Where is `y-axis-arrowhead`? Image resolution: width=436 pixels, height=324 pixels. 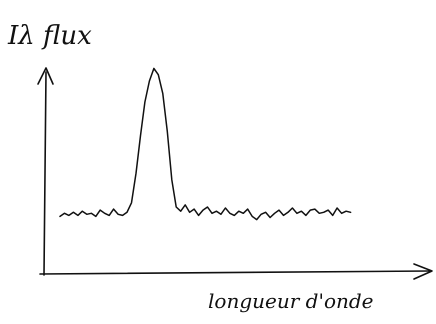
y-axis-arrowhead is located at coordinates (45, 76).